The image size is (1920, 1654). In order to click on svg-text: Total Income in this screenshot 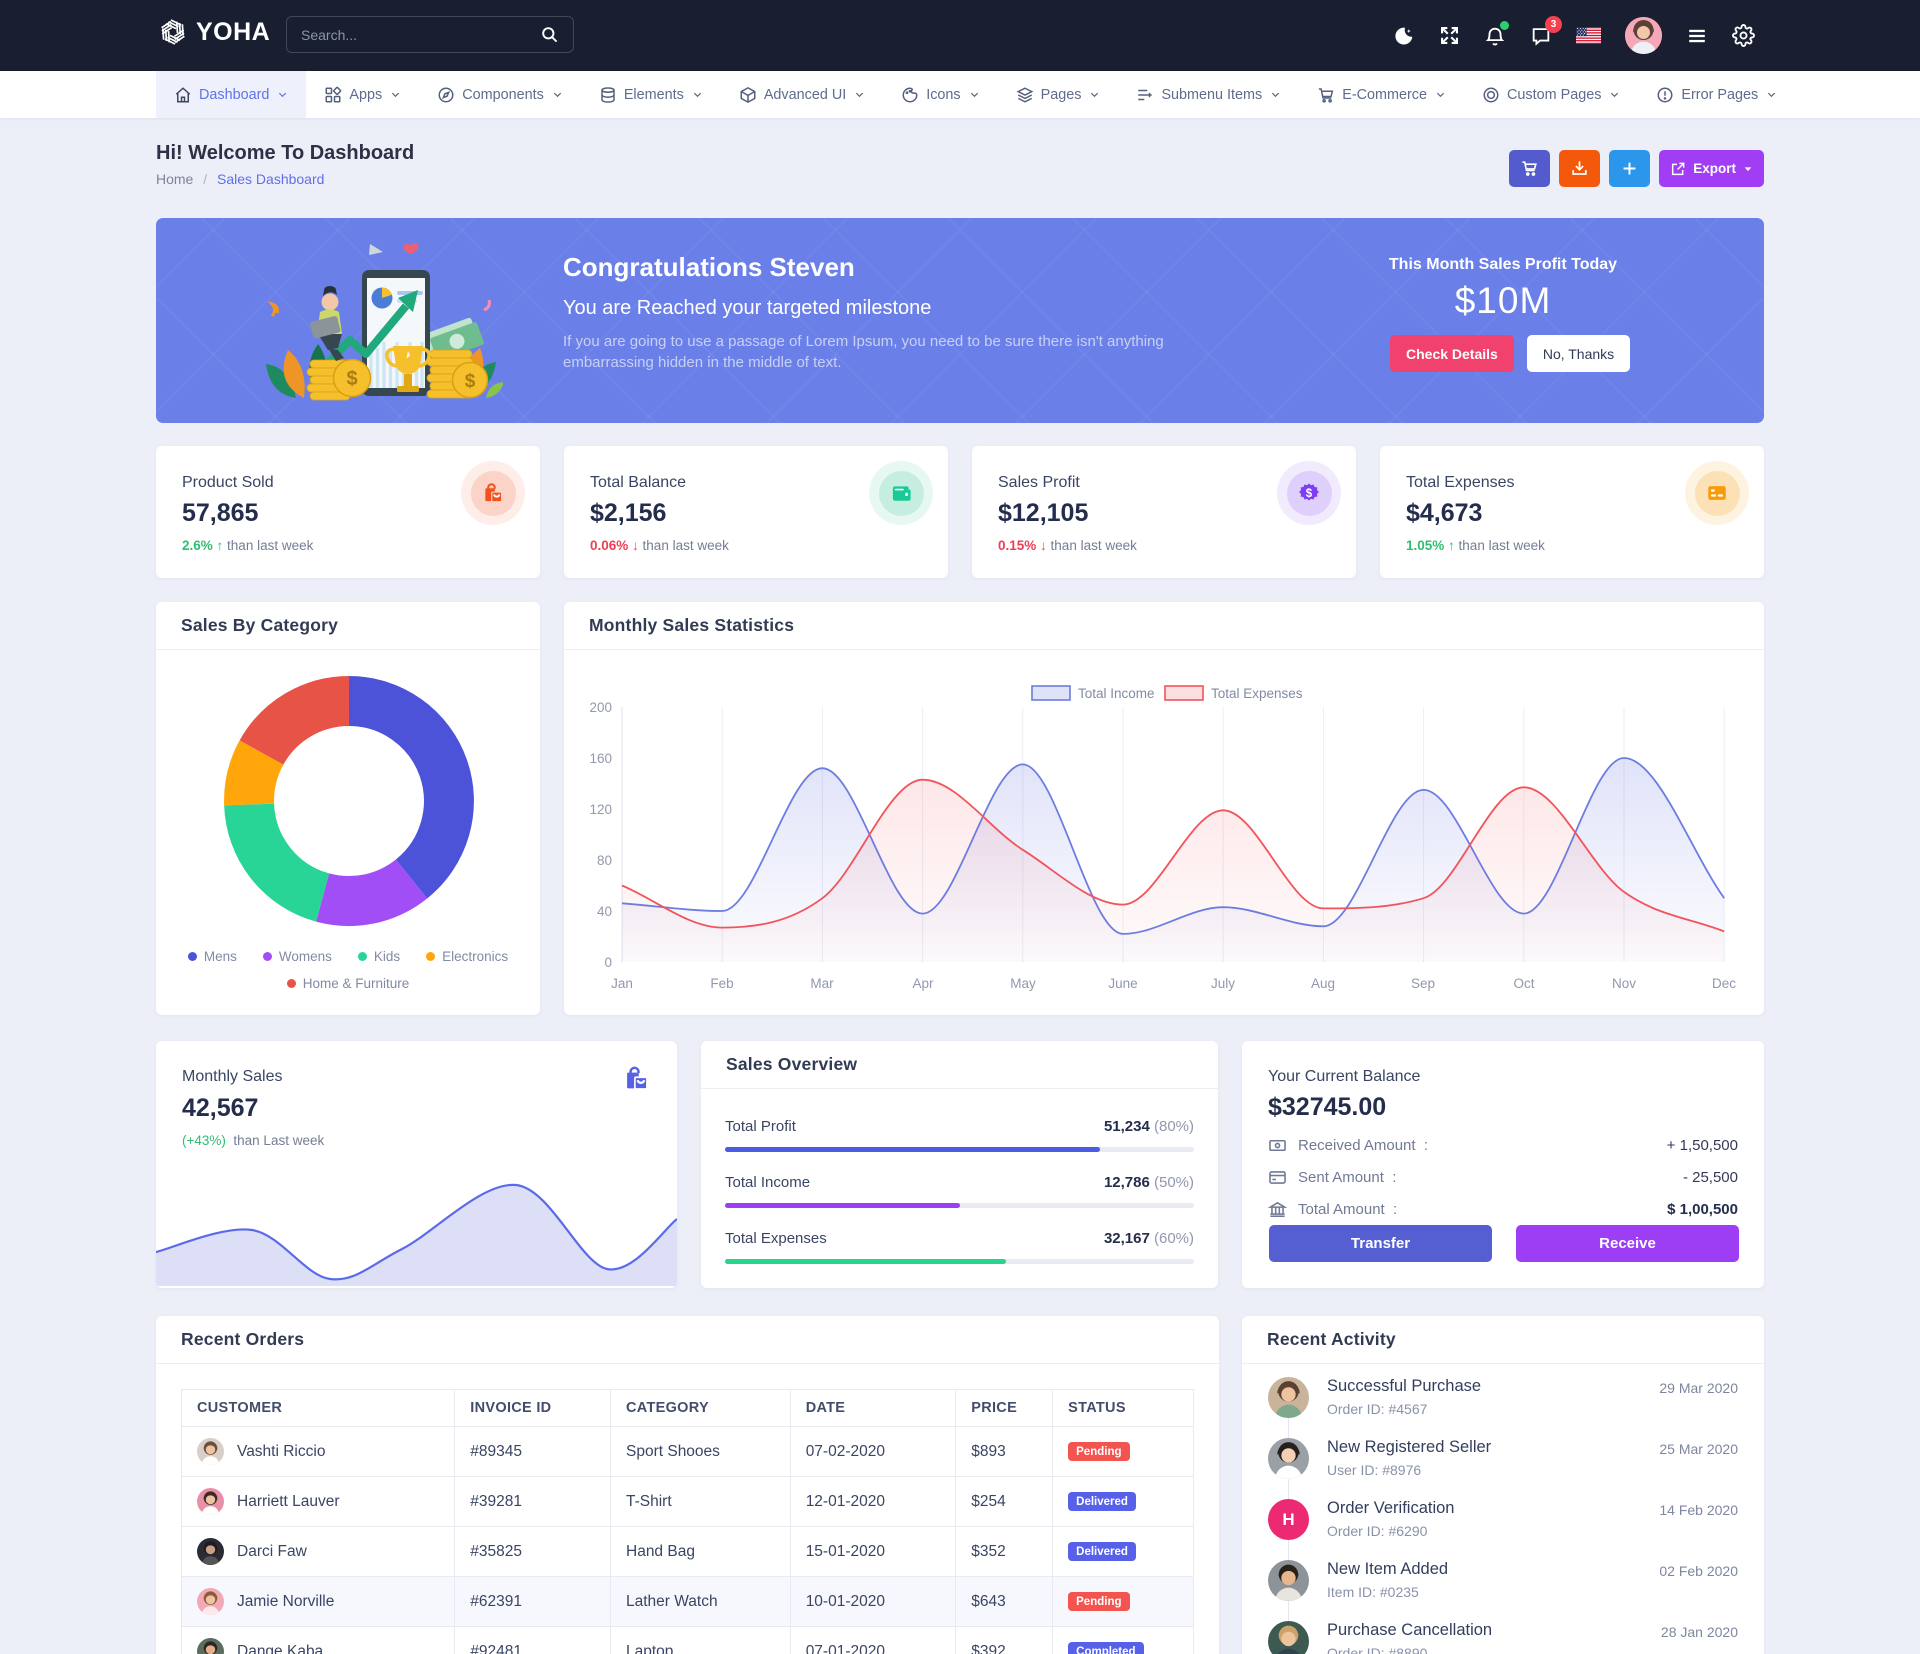, I will do `click(1116, 693)`.